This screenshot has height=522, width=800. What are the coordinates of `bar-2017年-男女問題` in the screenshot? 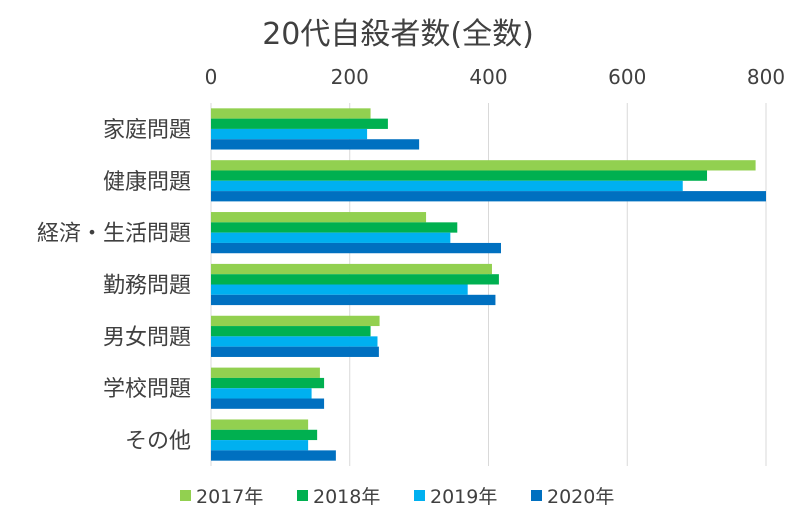 It's located at (295, 321).